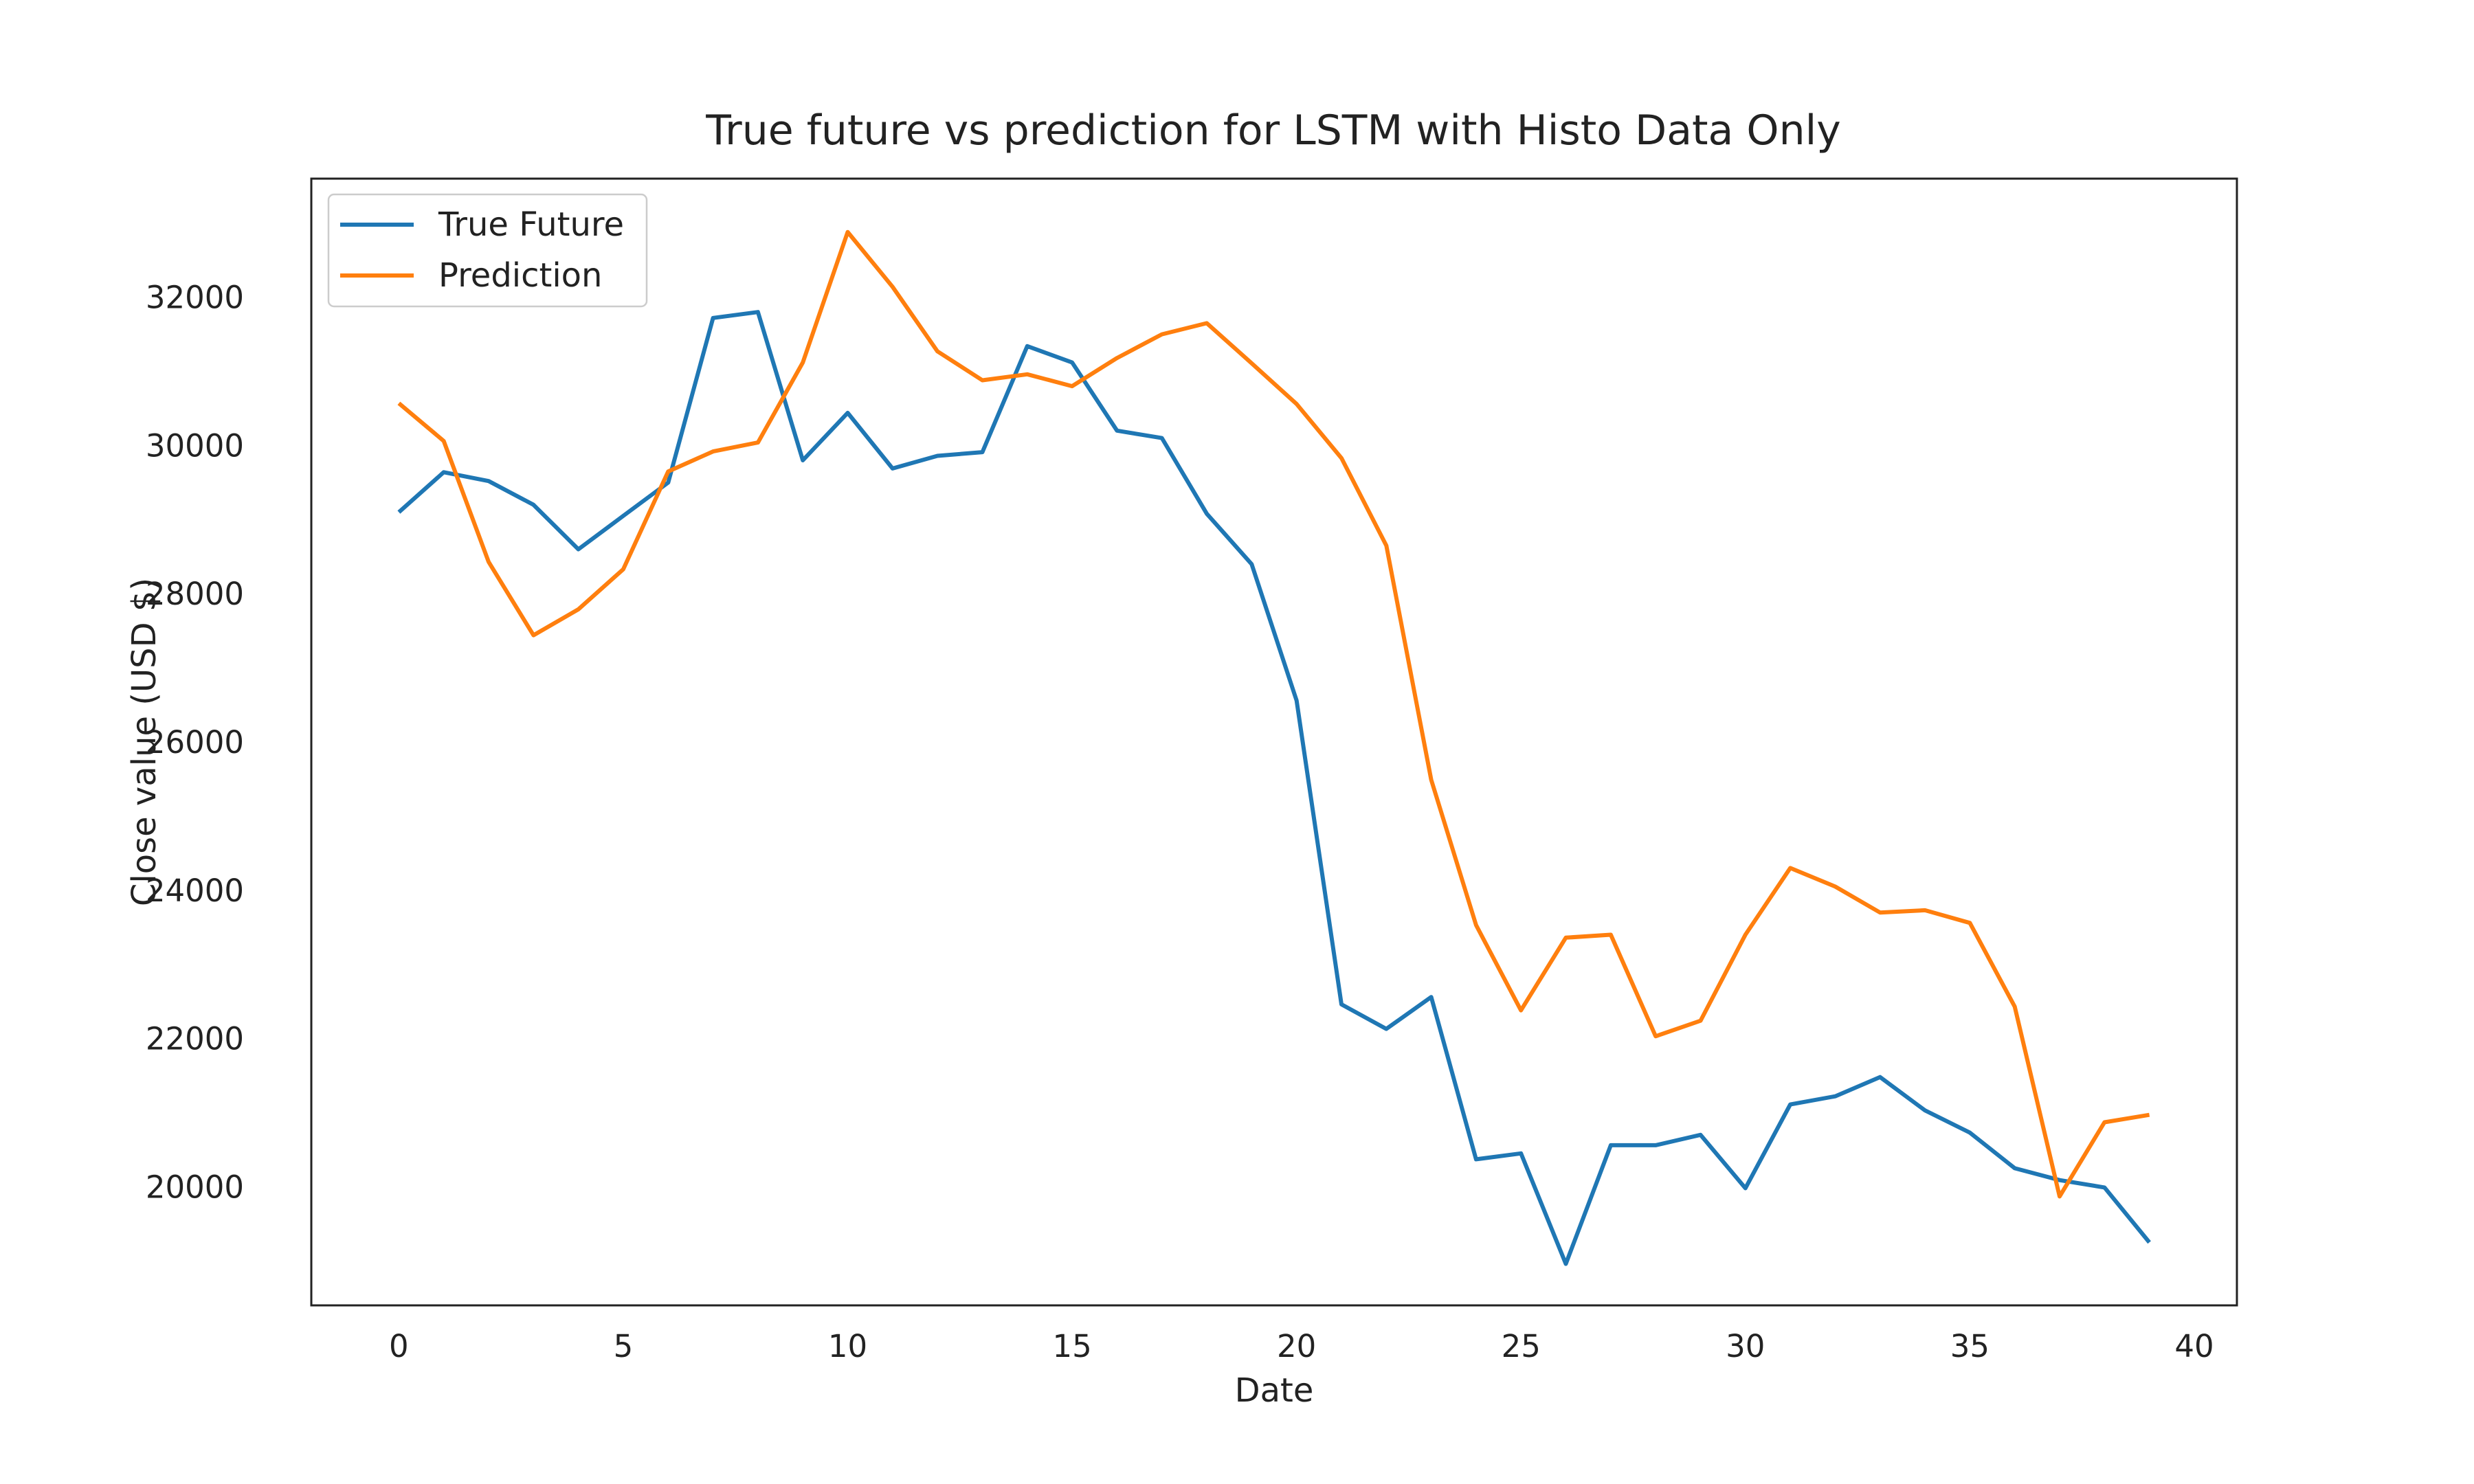 This screenshot has height=1484, width=2474. I want to click on y-tick-label: 26000, so click(195, 742).